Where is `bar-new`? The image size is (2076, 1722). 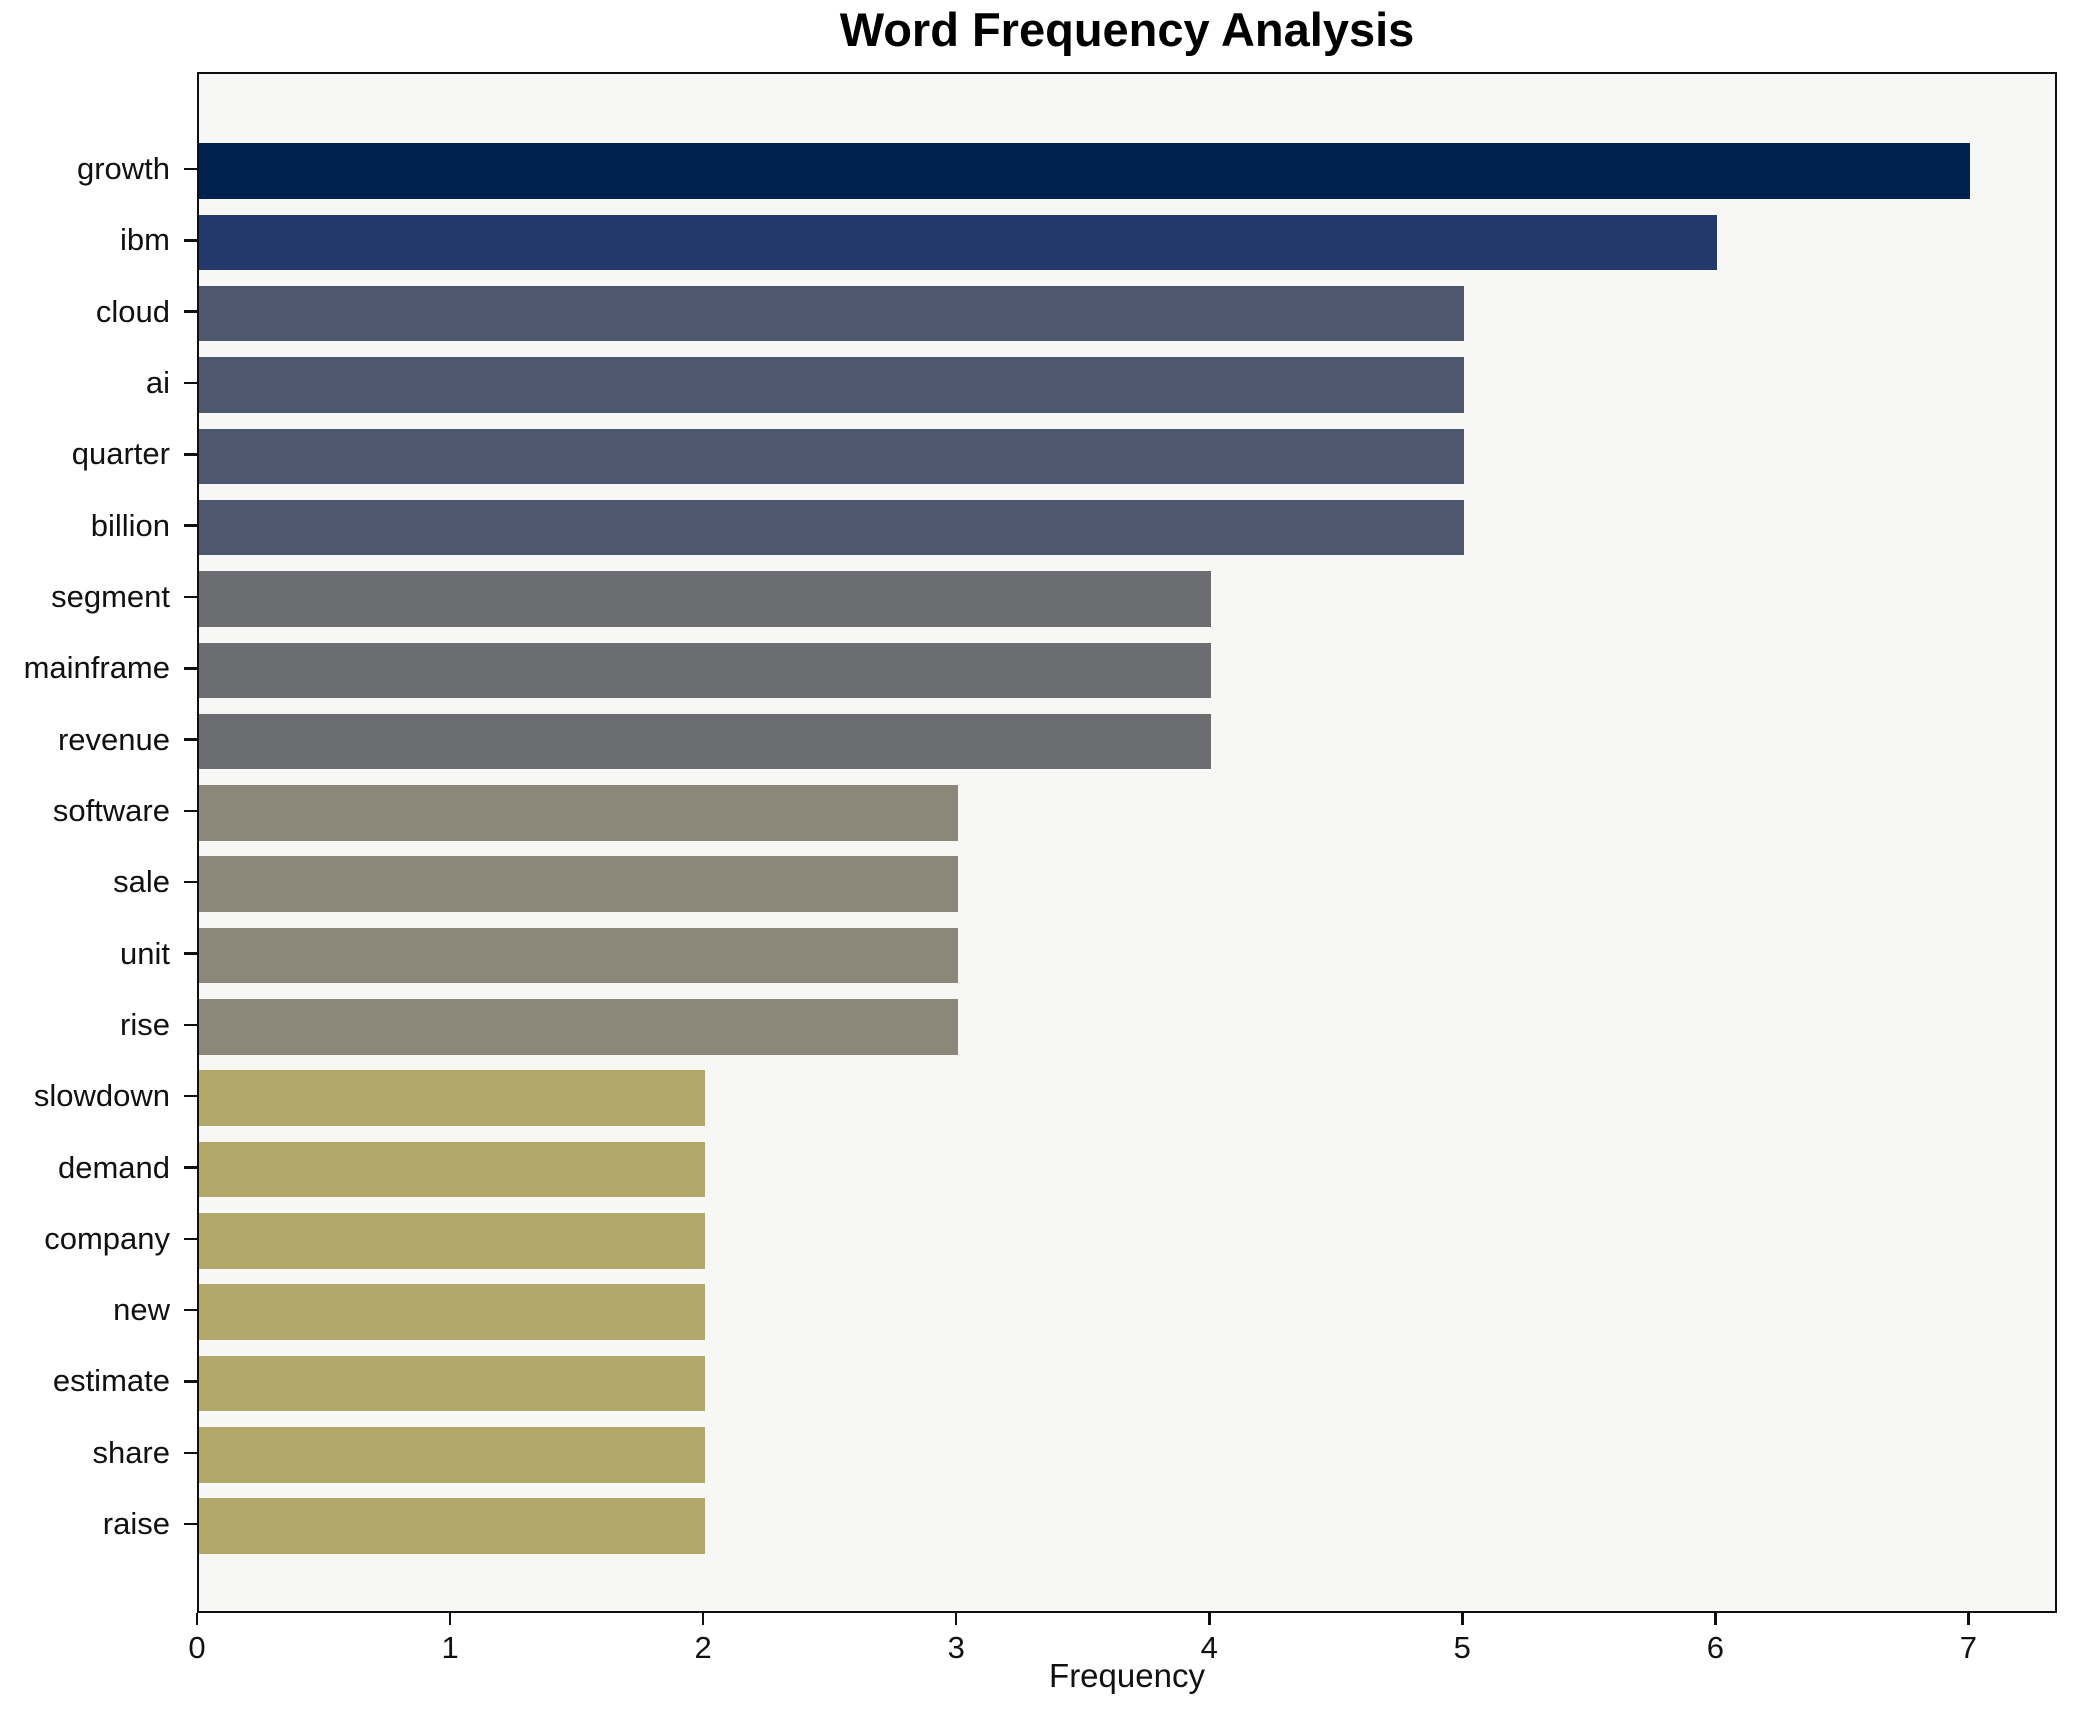 bar-new is located at coordinates (452, 1312).